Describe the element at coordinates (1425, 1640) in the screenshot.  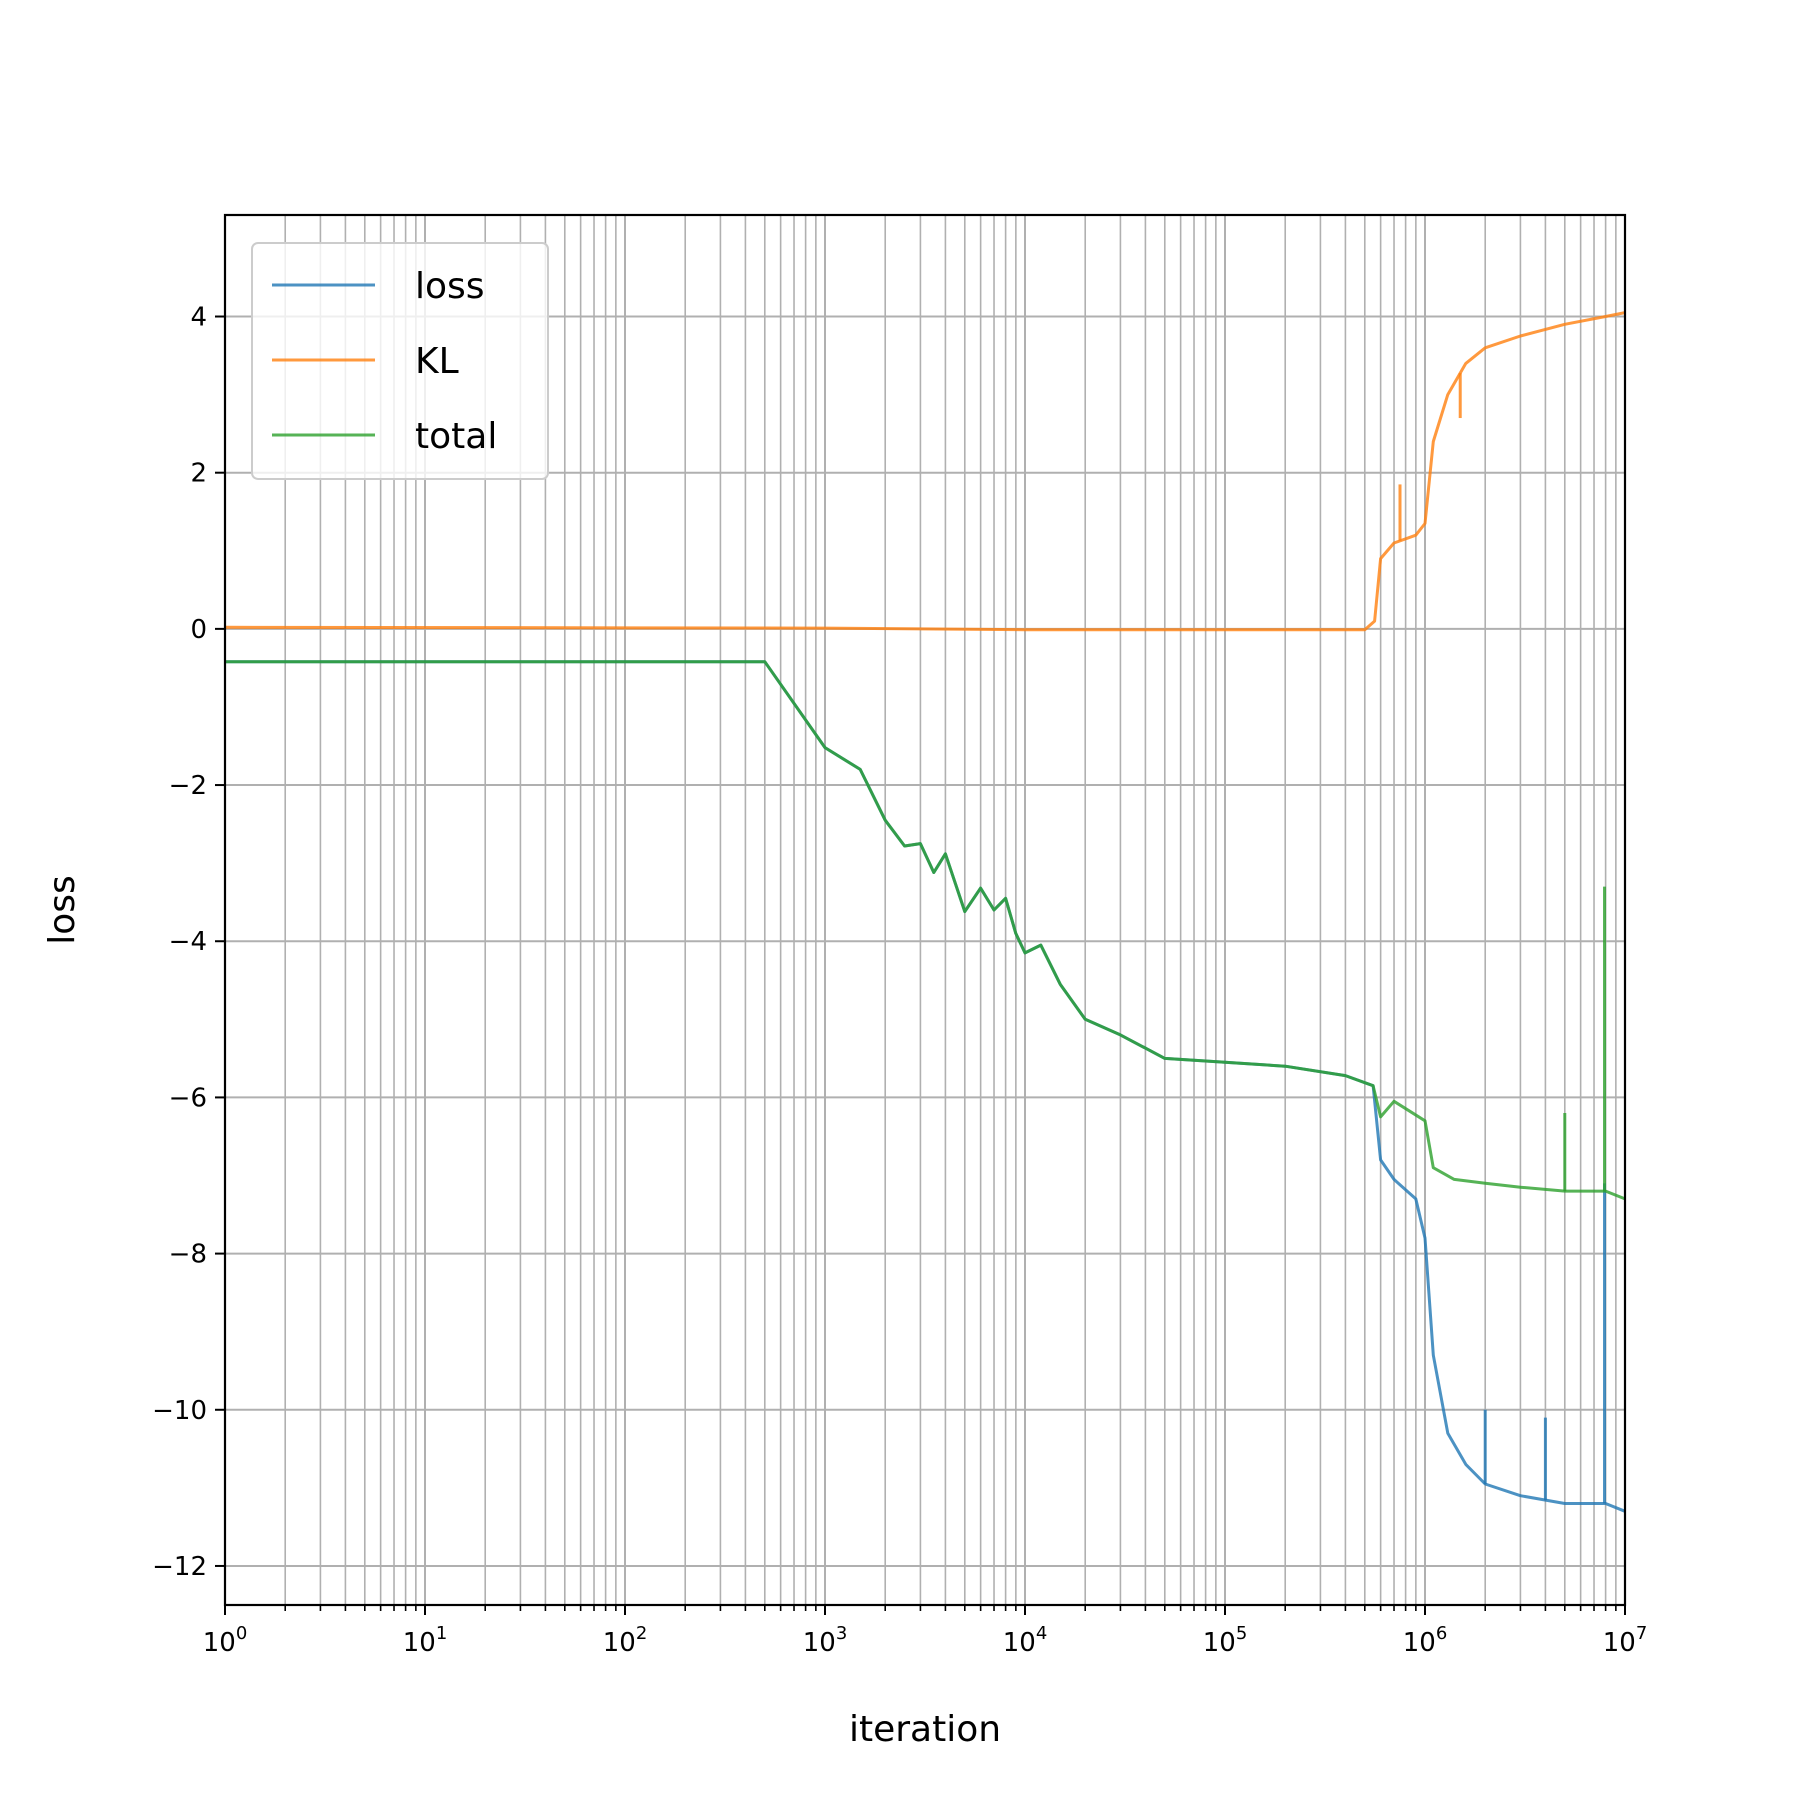
I see `x-tick-label: 10⁶` at that location.